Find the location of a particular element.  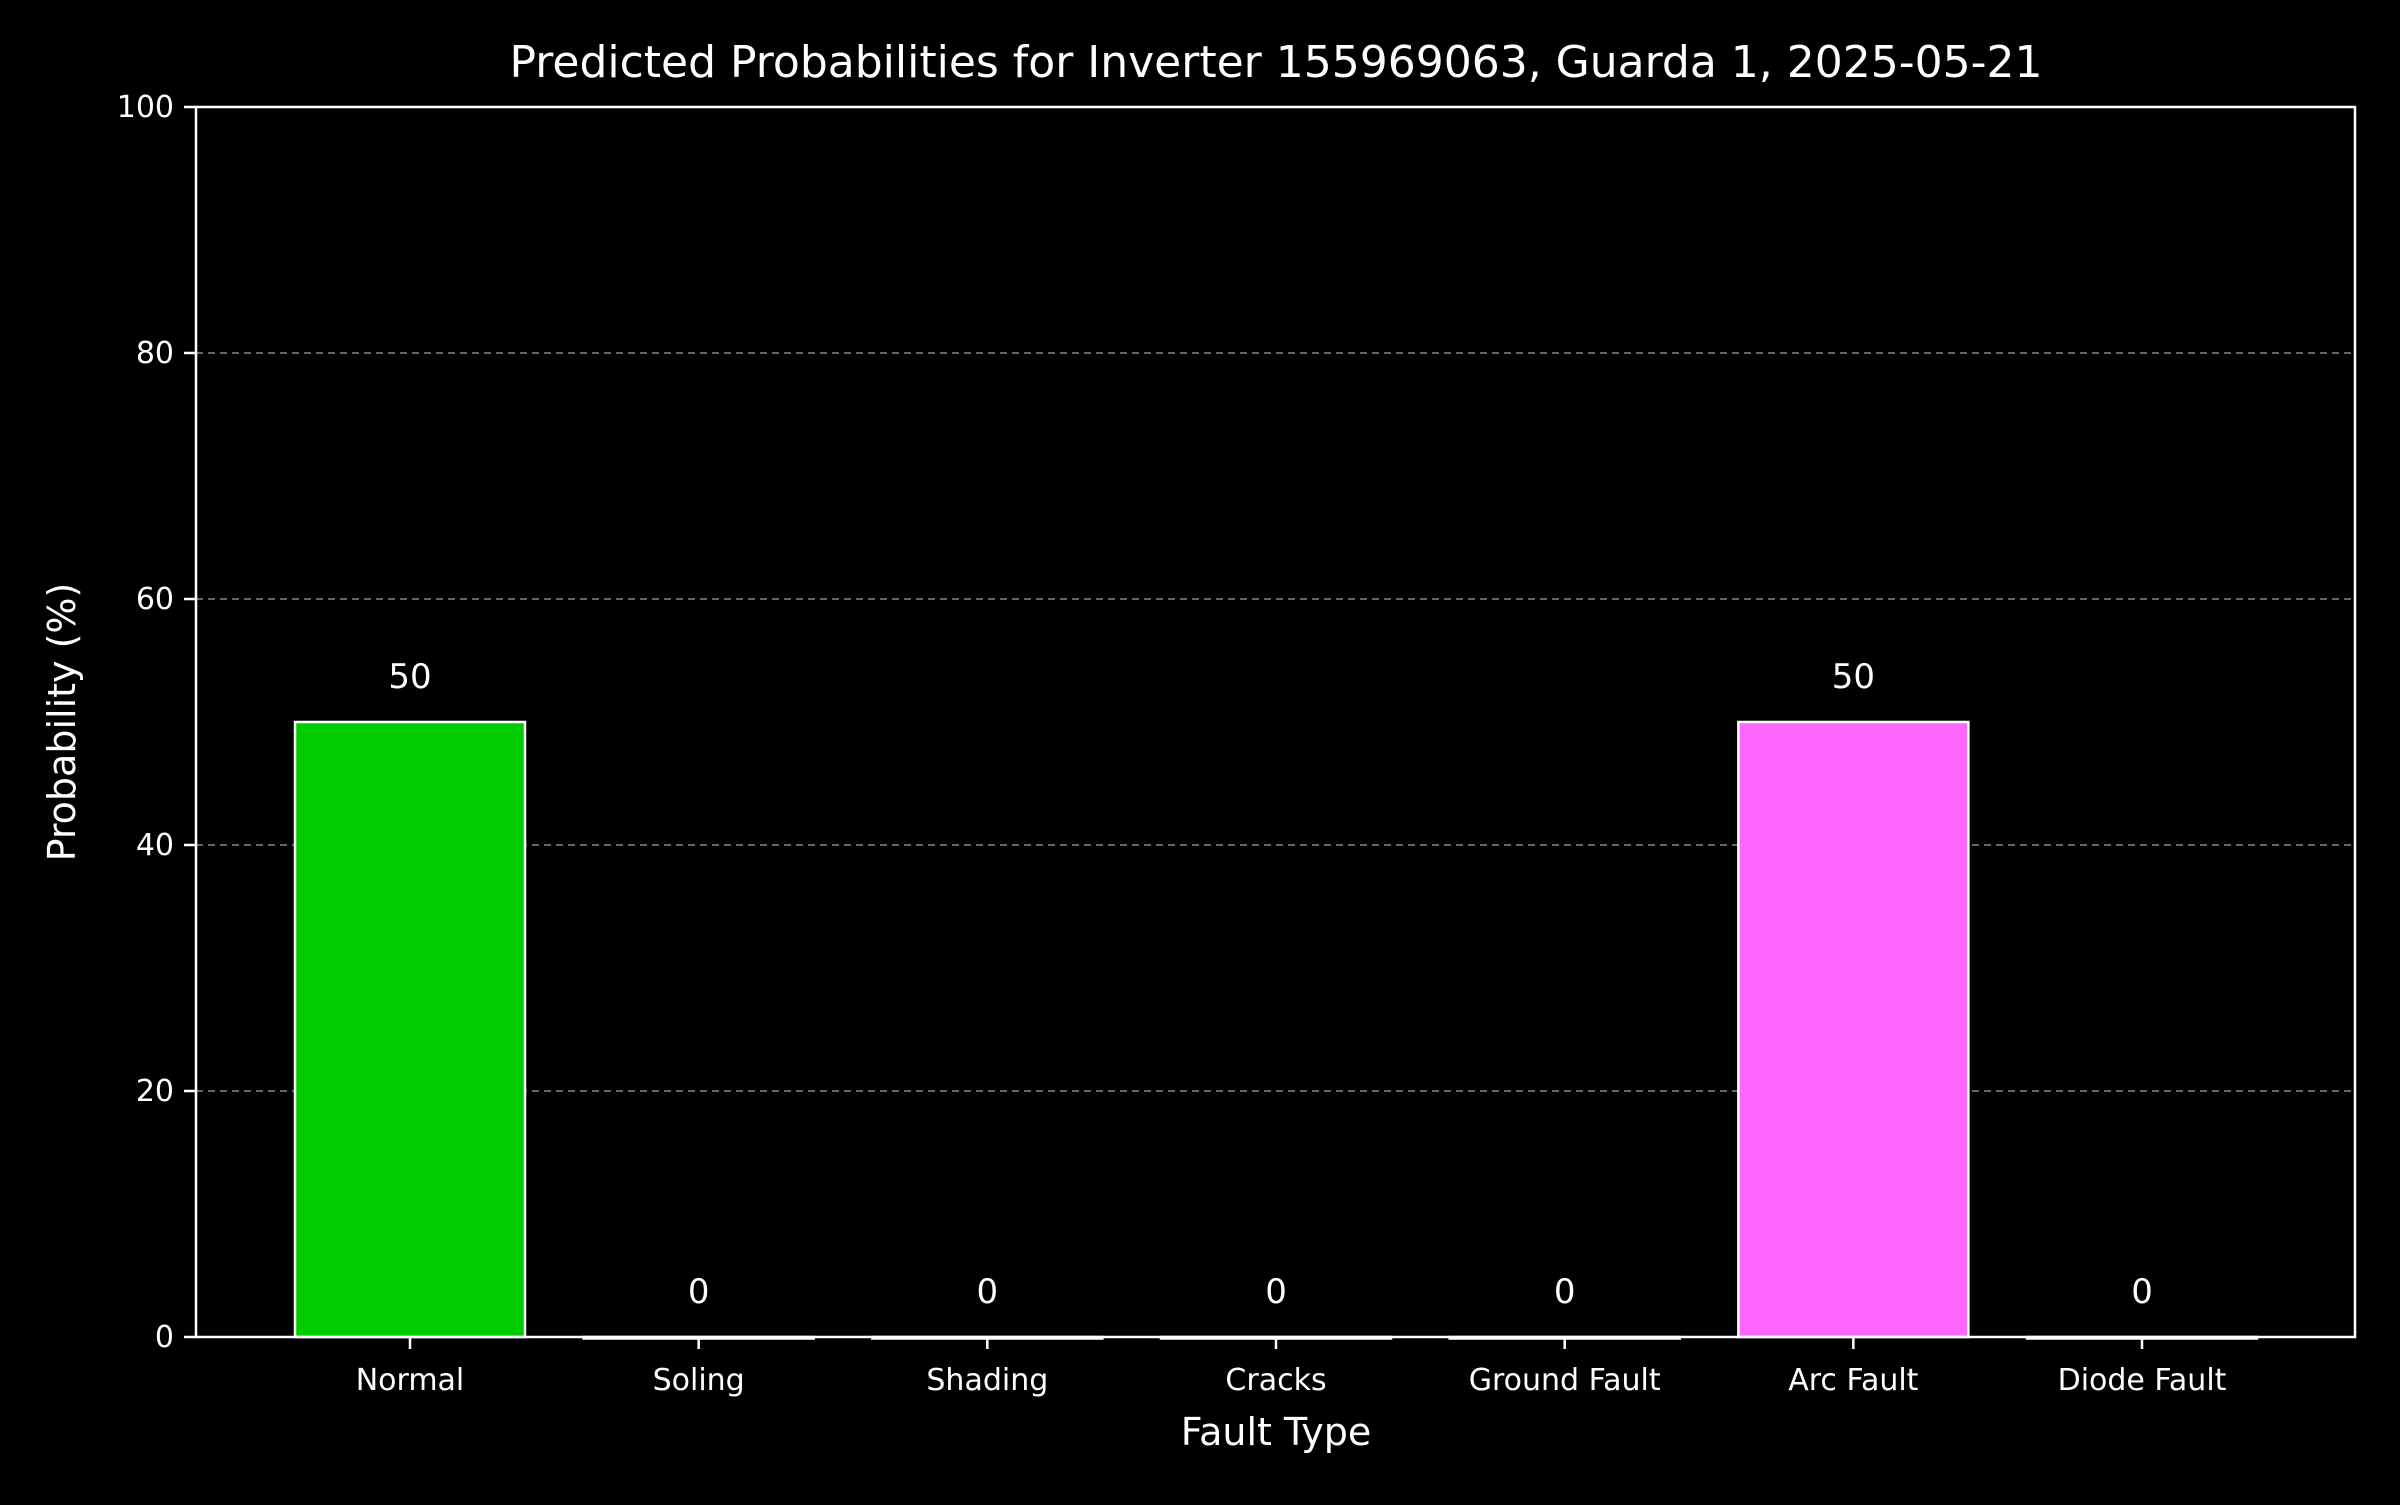

x-tick-label: Diode Fault is located at coordinates (2142, 1380).